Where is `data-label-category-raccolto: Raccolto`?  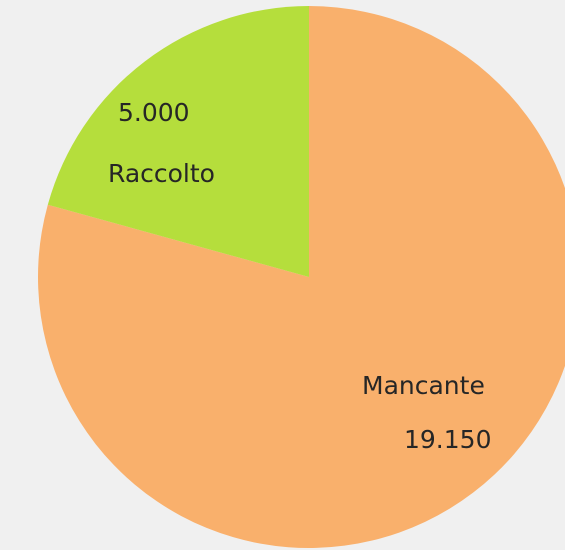 data-label-category-raccolto: Raccolto is located at coordinates (161, 173).